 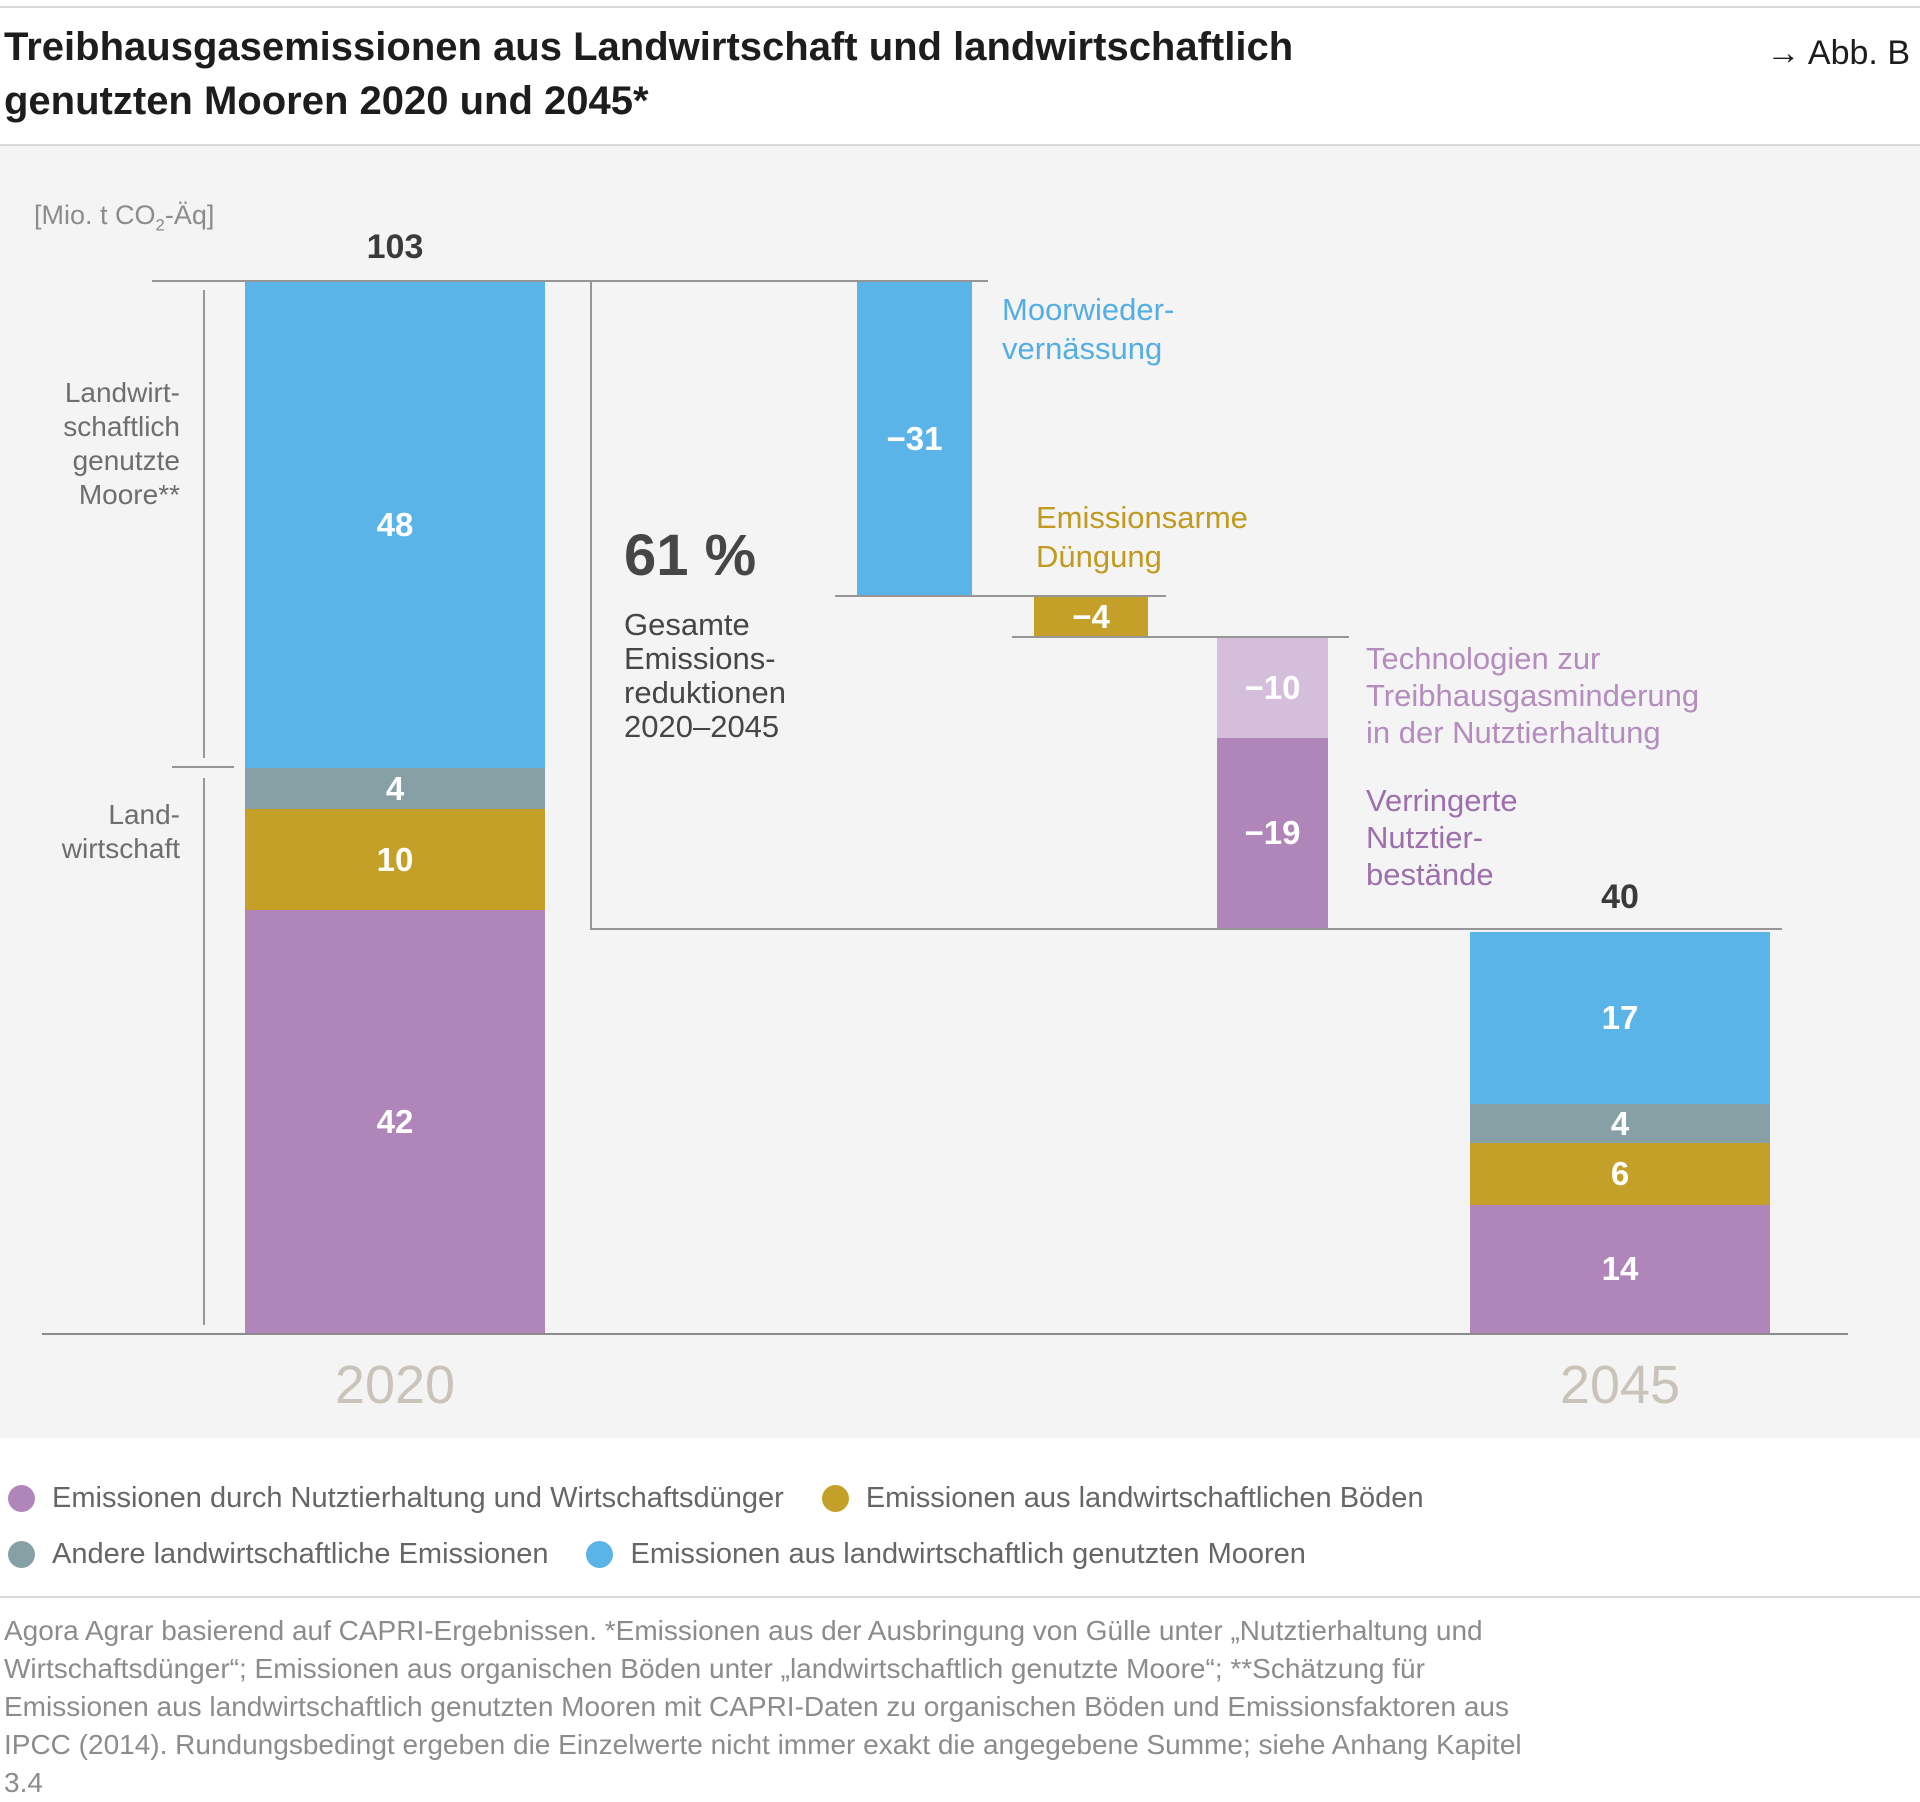 I want to click on legend-swatch-gold-icon, so click(x=835, y=1498).